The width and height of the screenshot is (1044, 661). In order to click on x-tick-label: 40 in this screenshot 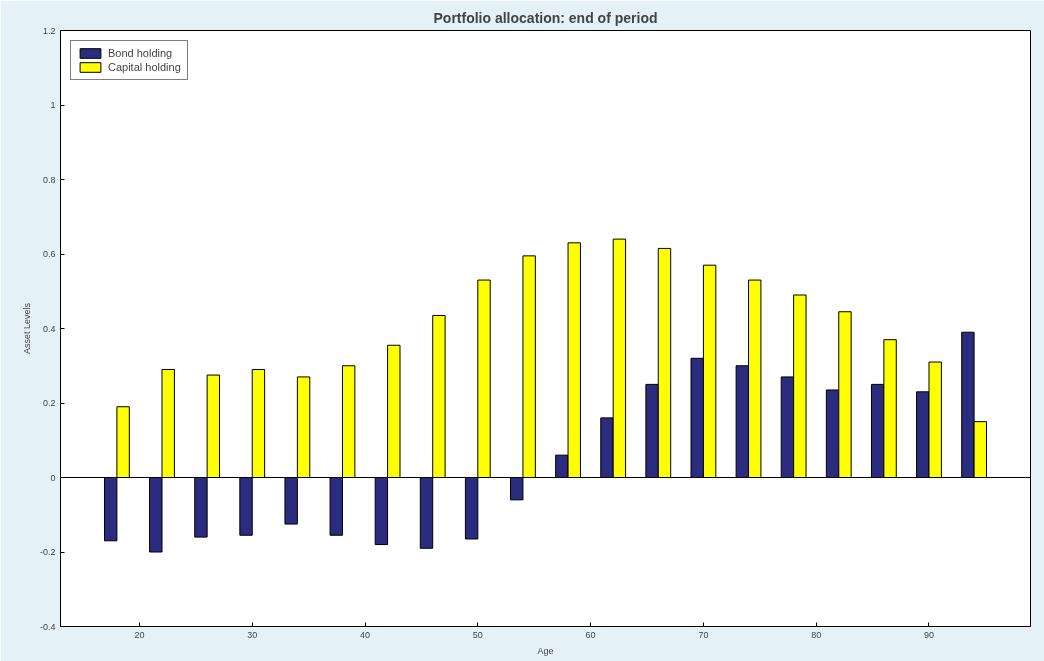, I will do `click(365, 634)`.